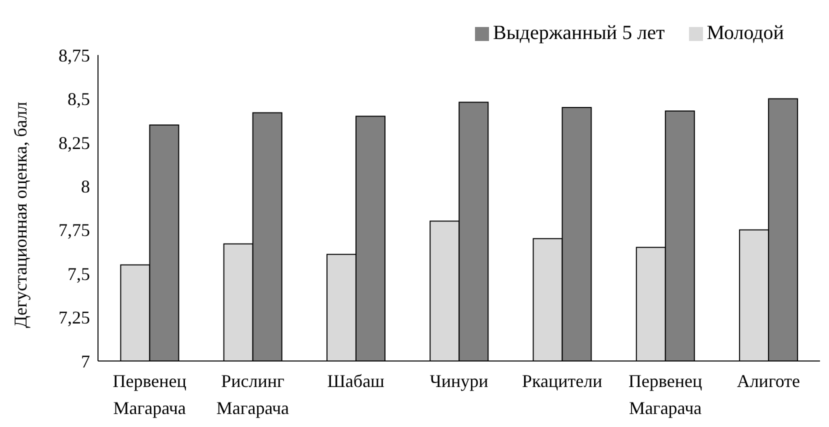 Image resolution: width=829 pixels, height=427 pixels. What do you see at coordinates (74, 142) in the screenshot?
I see `y-tick-label: 8,25` at bounding box center [74, 142].